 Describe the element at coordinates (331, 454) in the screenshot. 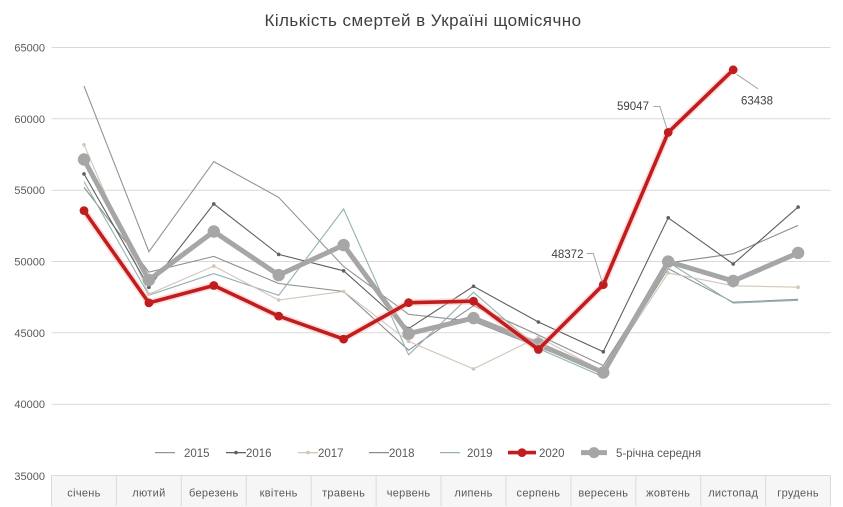

I see `svg-text: 2017` at that location.